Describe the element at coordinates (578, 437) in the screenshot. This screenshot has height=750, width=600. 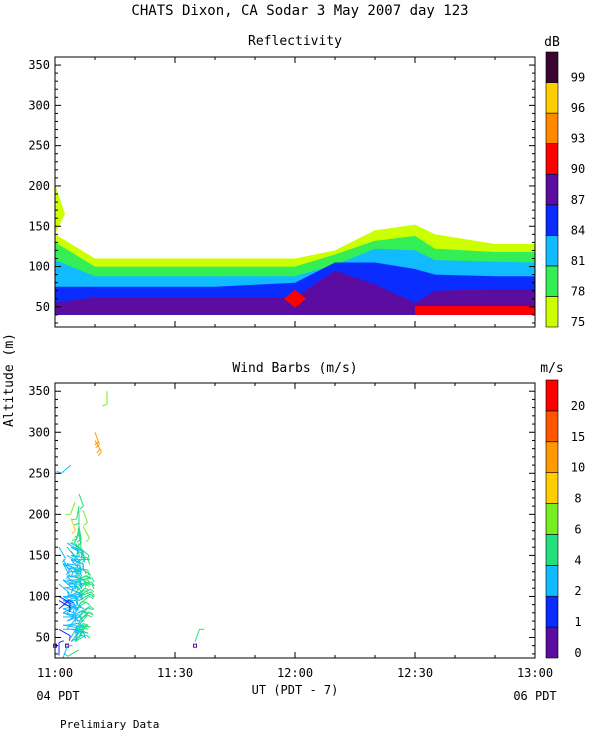
I see `wind-colorbar-label: 15` at that location.